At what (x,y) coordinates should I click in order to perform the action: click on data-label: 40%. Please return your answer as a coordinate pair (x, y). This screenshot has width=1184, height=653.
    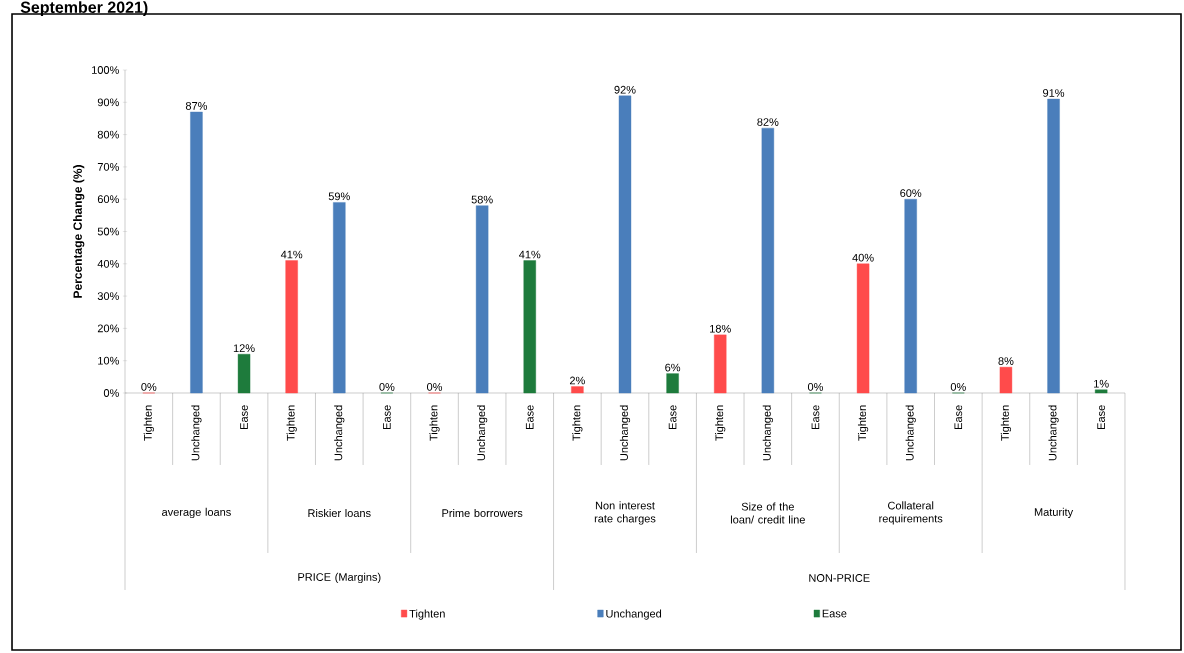
    Looking at the image, I should click on (863, 257).